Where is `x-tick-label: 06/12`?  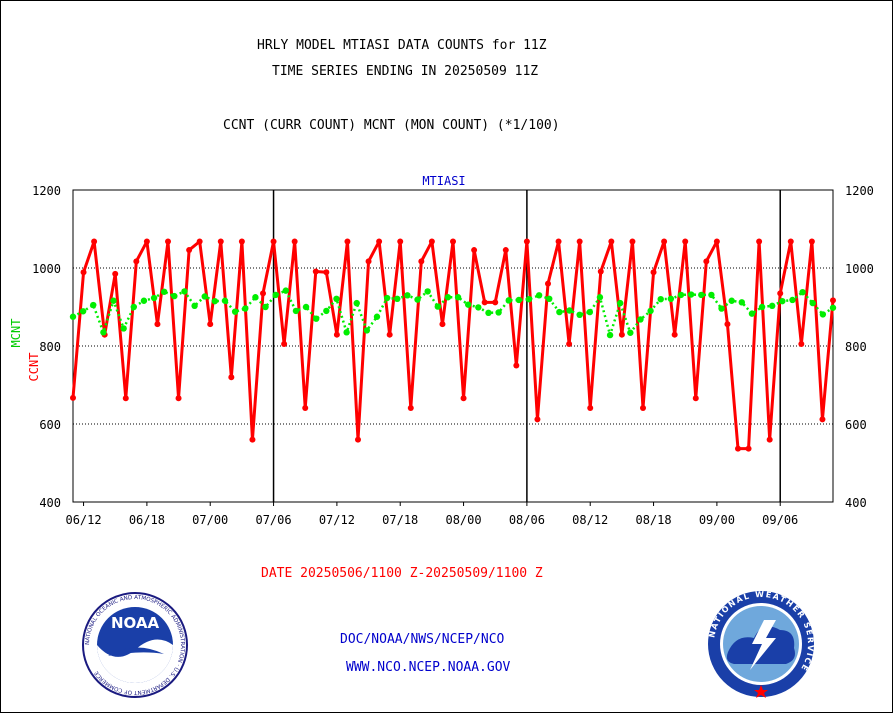 x-tick-label: 06/12 is located at coordinates (83, 520).